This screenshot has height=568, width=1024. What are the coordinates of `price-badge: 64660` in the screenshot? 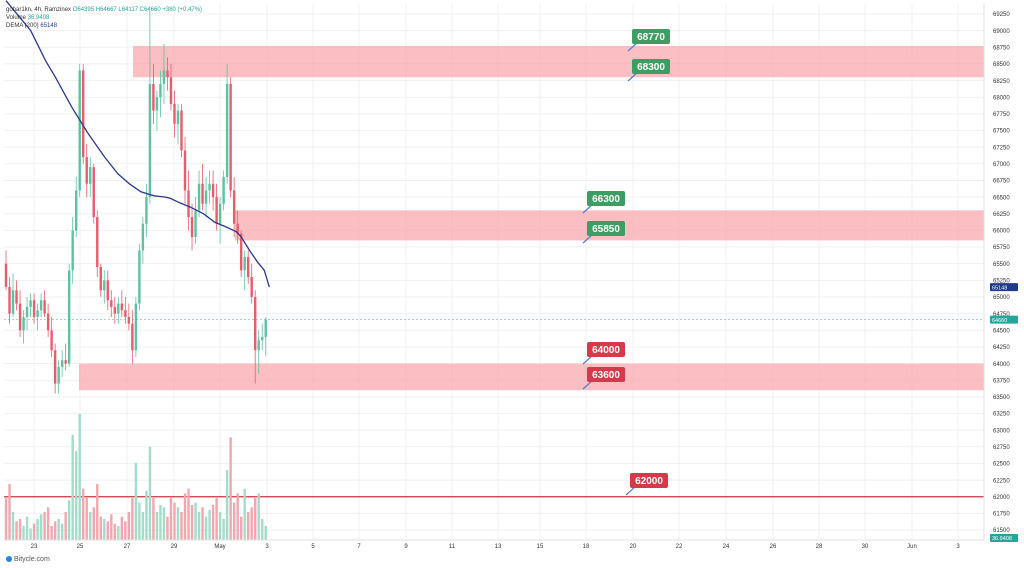 It's located at (1004, 319).